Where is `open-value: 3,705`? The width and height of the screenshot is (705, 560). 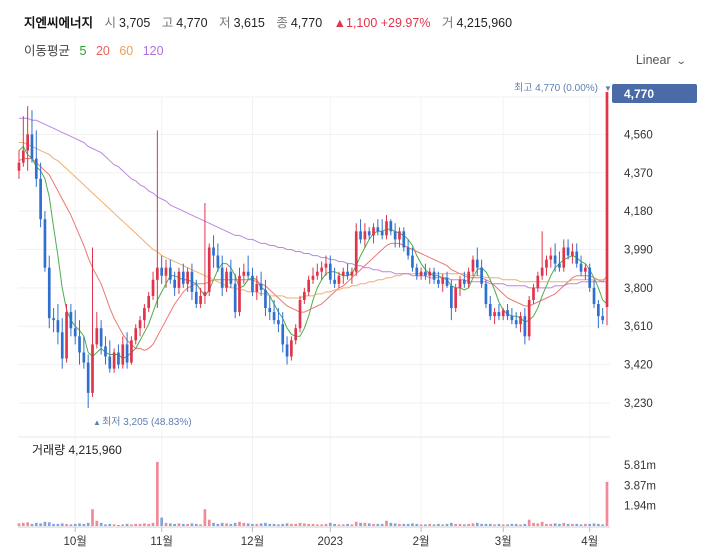 open-value: 3,705 is located at coordinates (135, 23).